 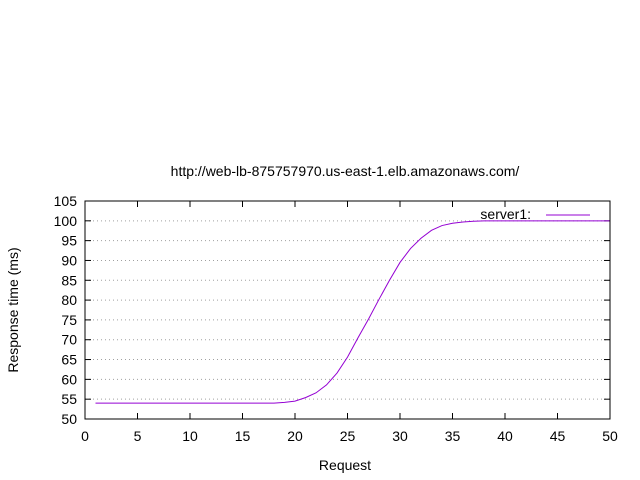 What do you see at coordinates (66, 201) in the screenshot?
I see `y-tick-label: 105` at bounding box center [66, 201].